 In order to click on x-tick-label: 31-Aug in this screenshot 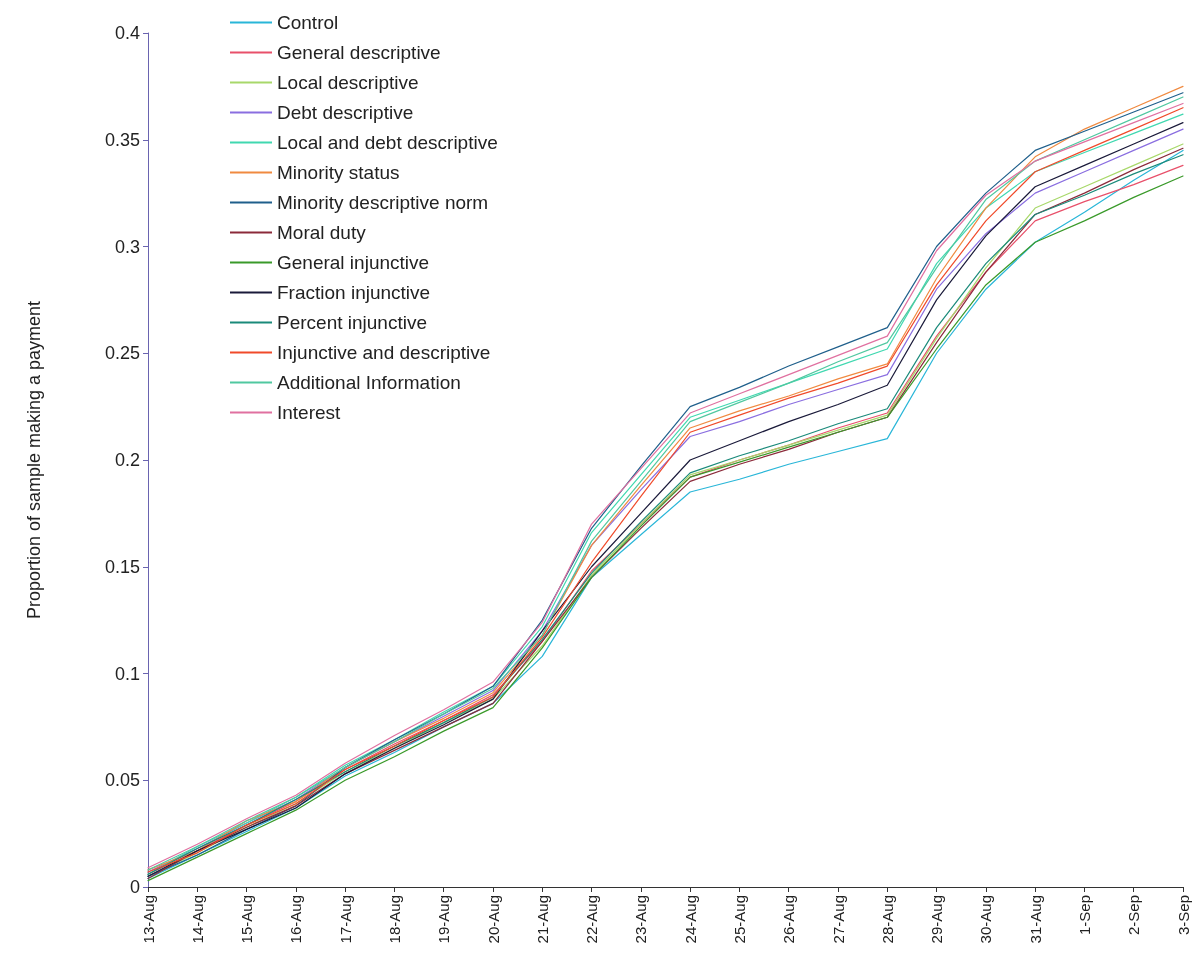, I will do `click(1035, 919)`.